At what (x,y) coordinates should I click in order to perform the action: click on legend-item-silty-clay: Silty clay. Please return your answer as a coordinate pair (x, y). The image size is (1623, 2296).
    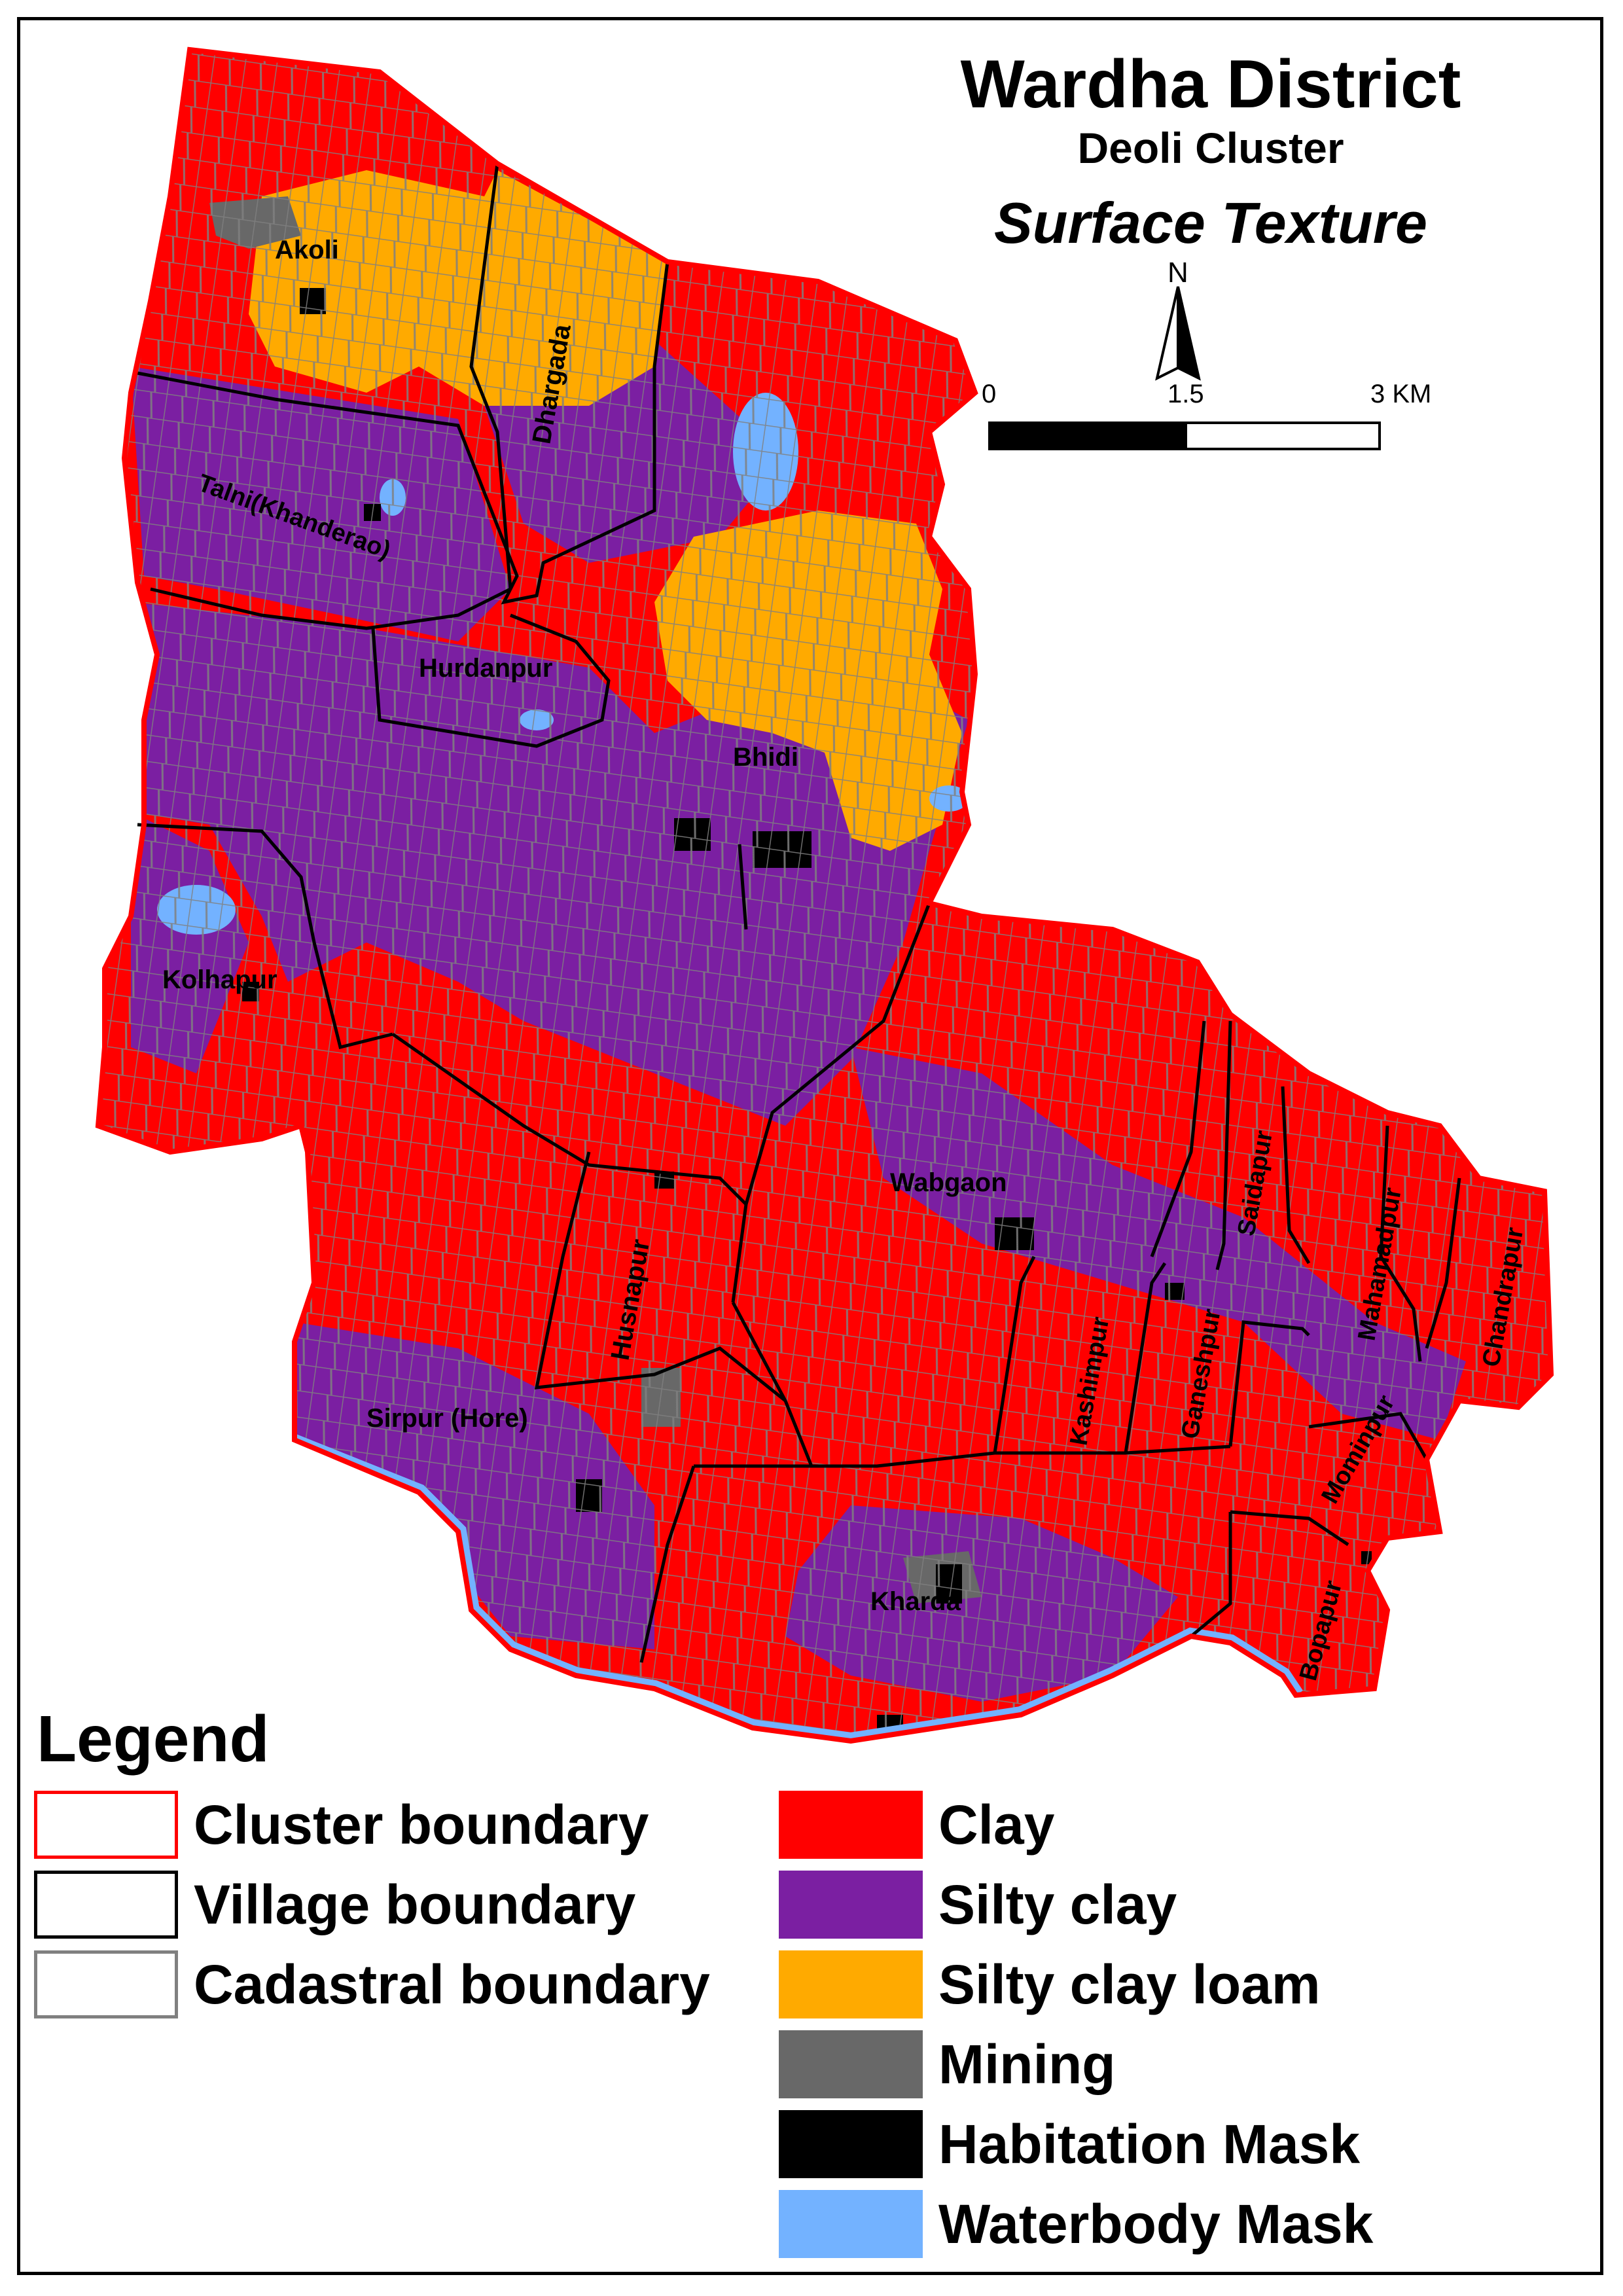
    Looking at the image, I should click on (978, 1905).